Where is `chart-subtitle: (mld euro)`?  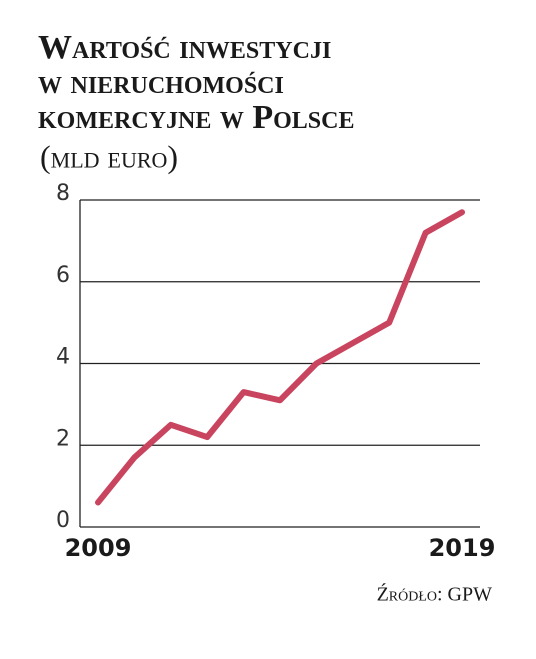 chart-subtitle: (mld euro) is located at coordinates (109, 156).